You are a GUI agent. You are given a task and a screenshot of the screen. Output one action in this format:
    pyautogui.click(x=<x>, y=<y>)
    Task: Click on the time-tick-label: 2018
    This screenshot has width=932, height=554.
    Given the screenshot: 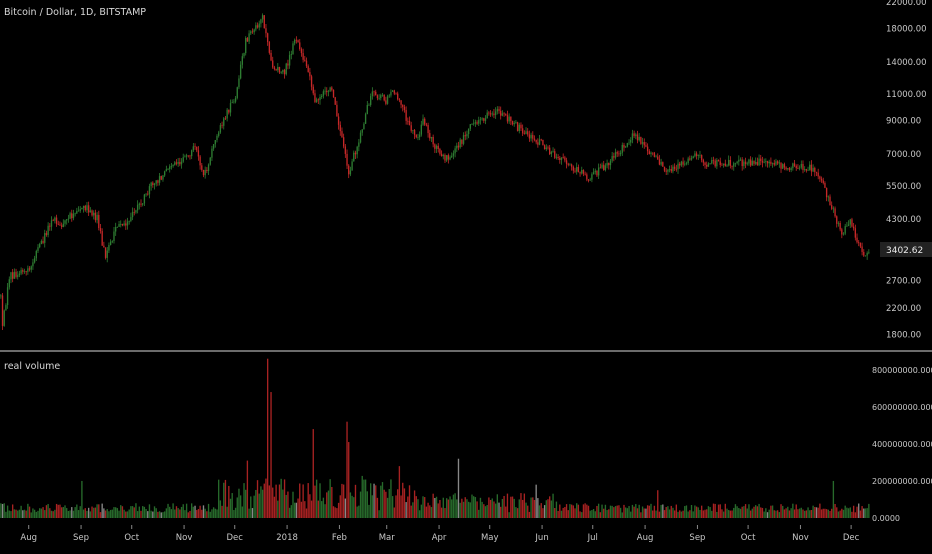 What is the action you would take?
    pyautogui.click(x=287, y=538)
    